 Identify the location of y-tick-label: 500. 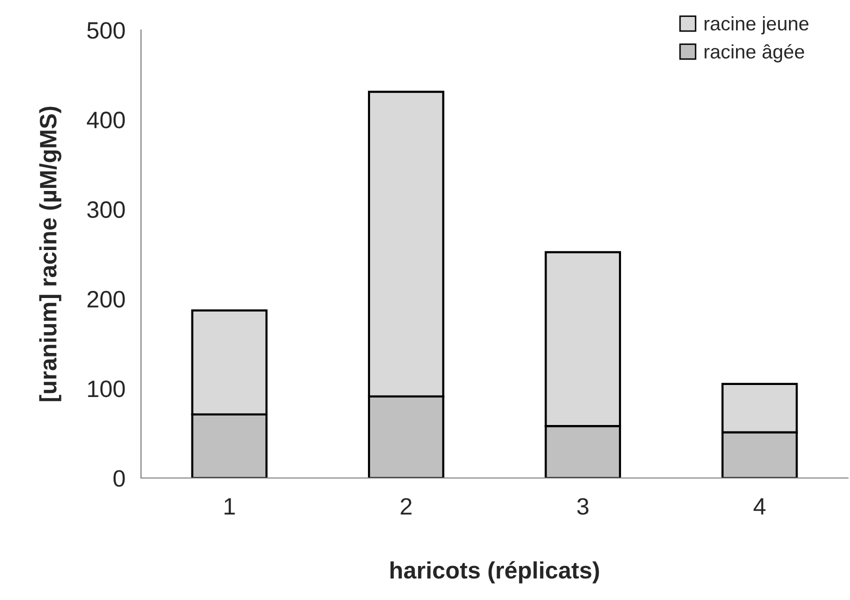
(106, 30).